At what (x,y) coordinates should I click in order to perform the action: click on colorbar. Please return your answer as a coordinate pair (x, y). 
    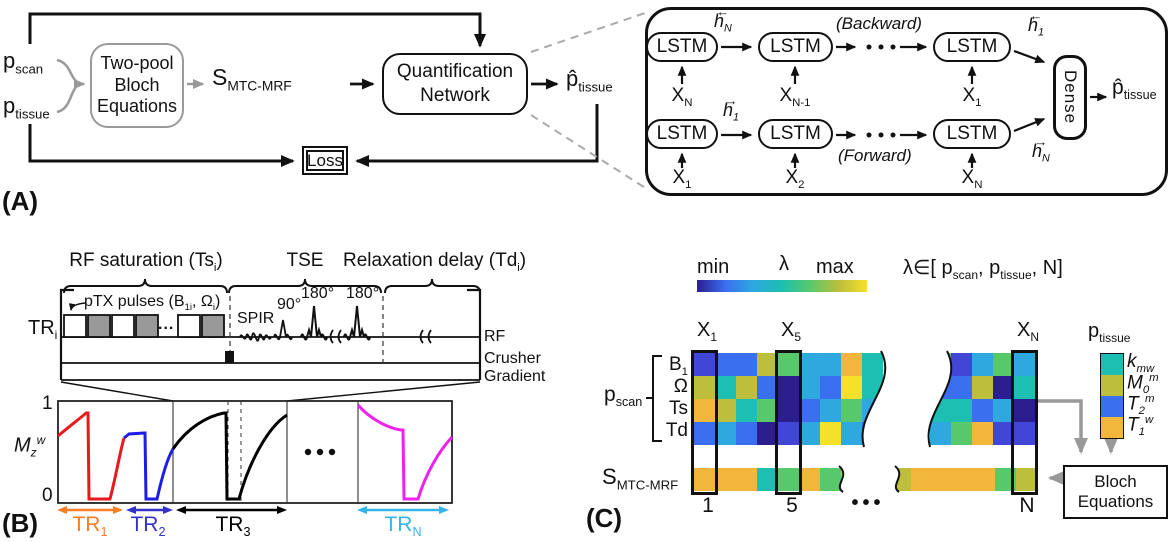
    Looking at the image, I should click on (782, 286).